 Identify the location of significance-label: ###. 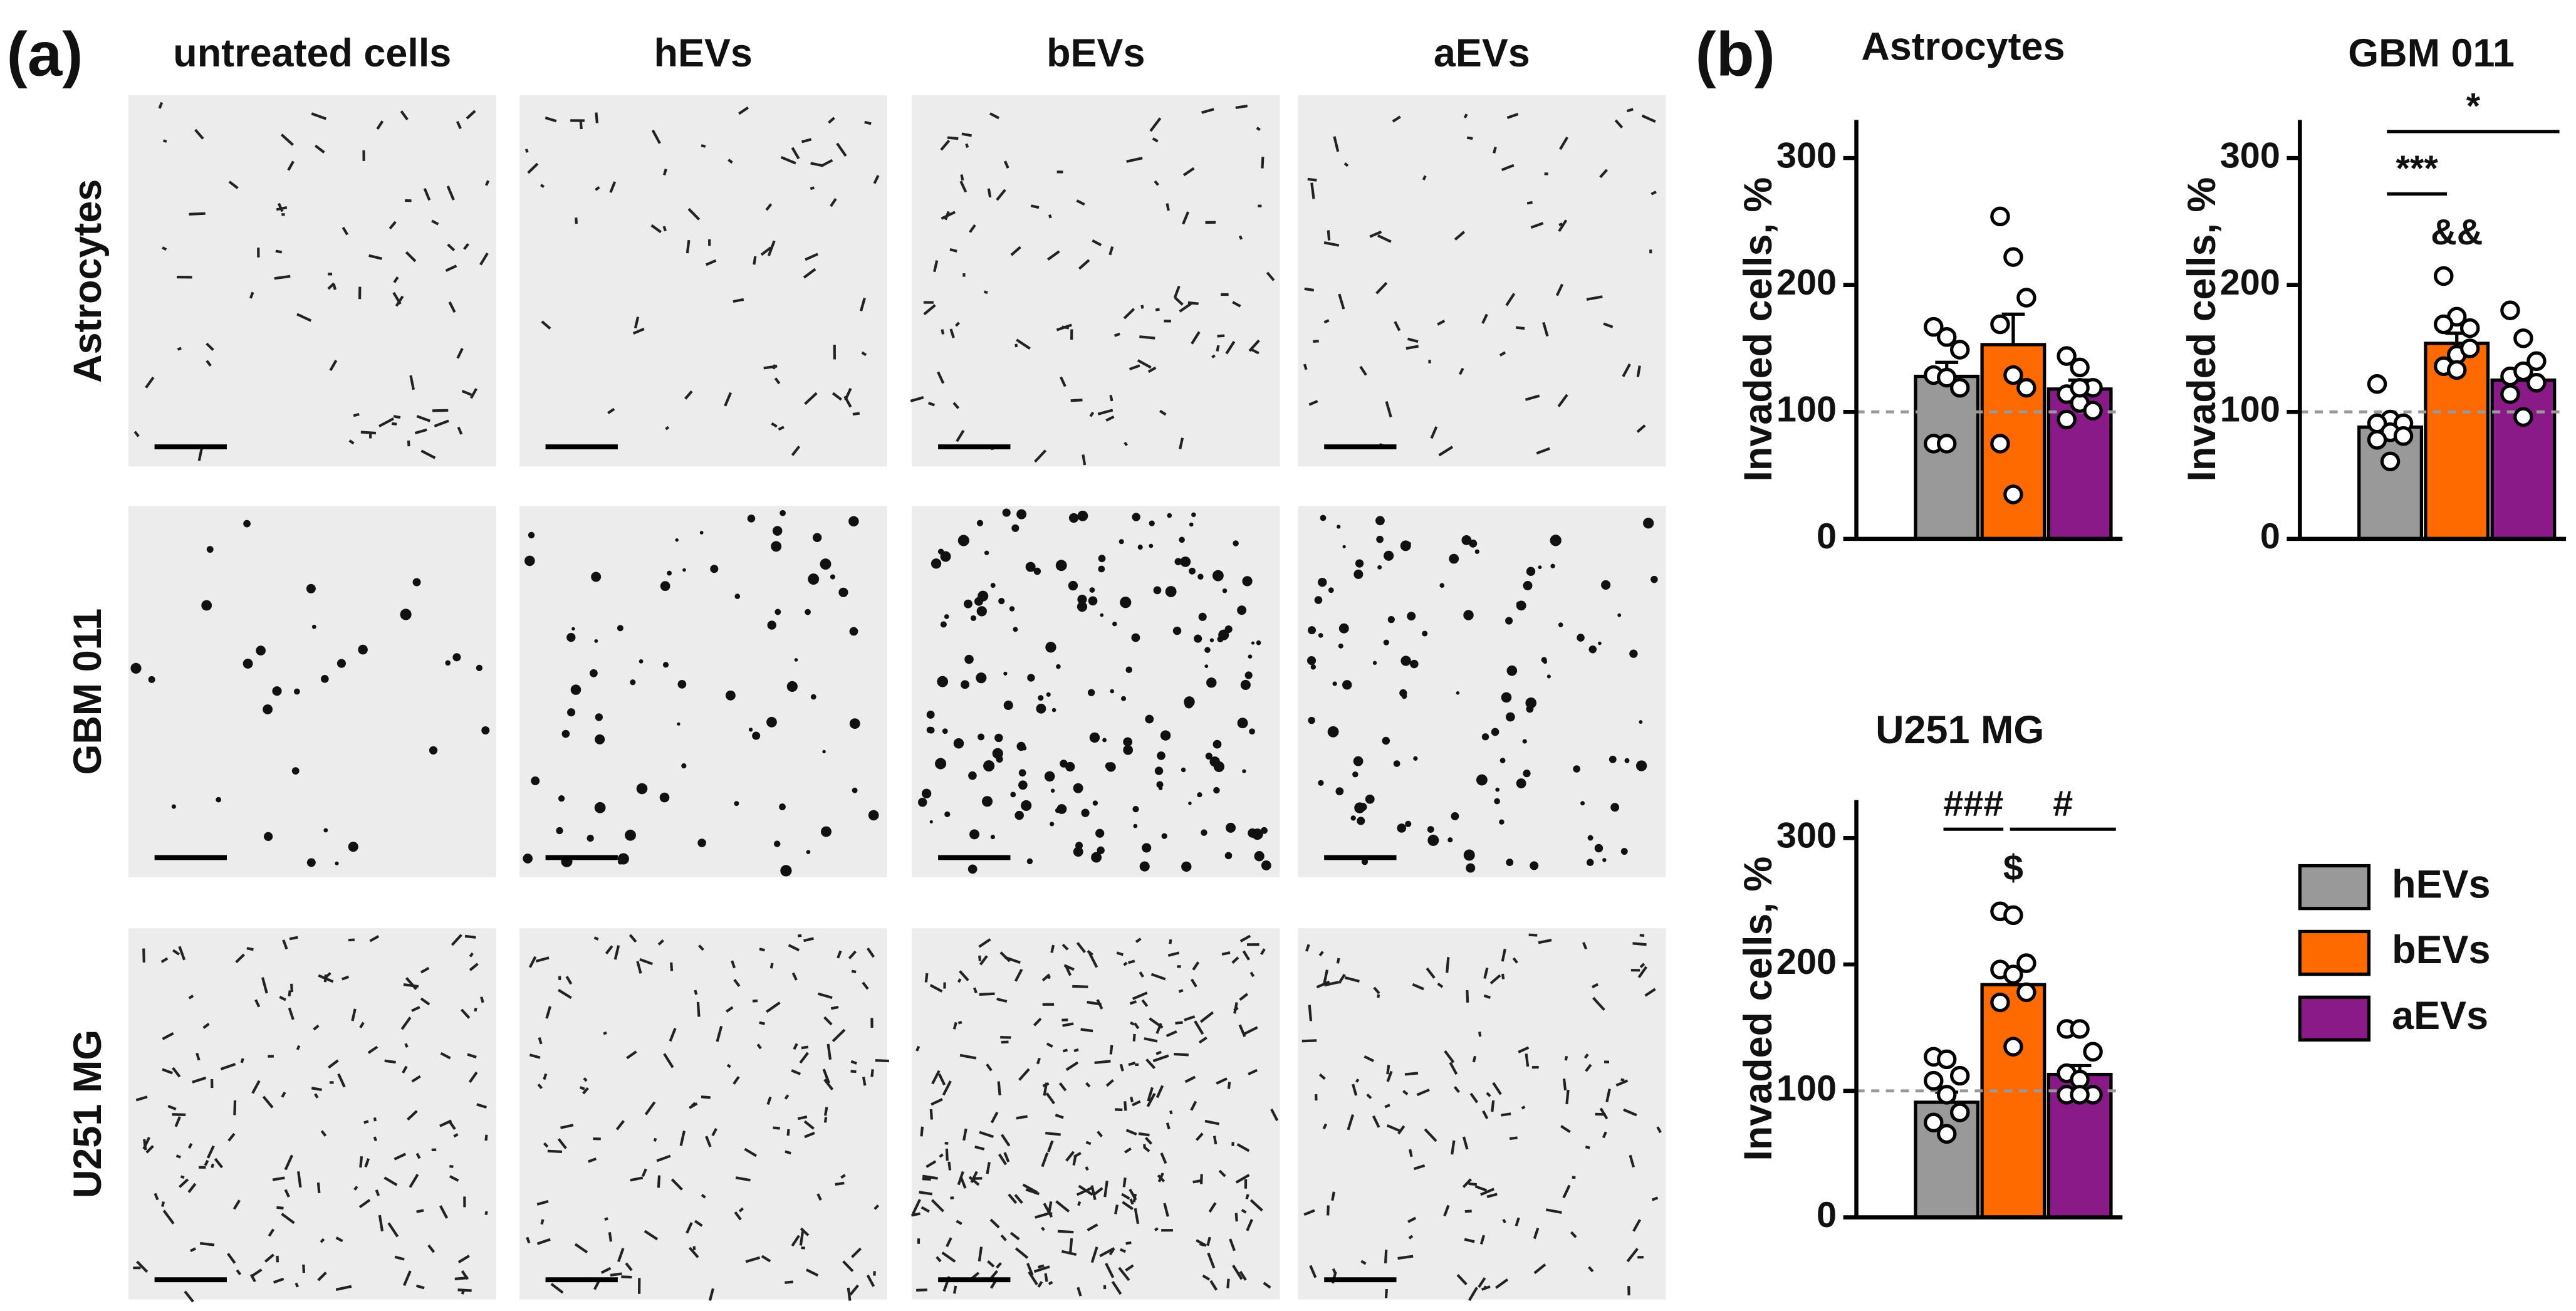
(1973, 804).